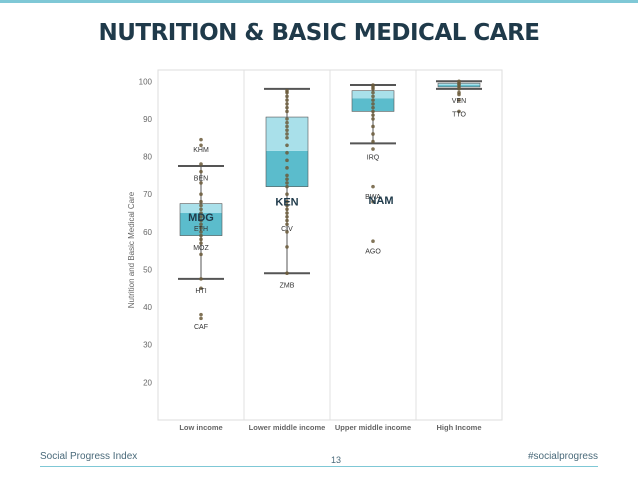 Image resolution: width=638 pixels, height=479 pixels. What do you see at coordinates (147, 232) in the screenshot?
I see `y-tick-label: 60` at bounding box center [147, 232].